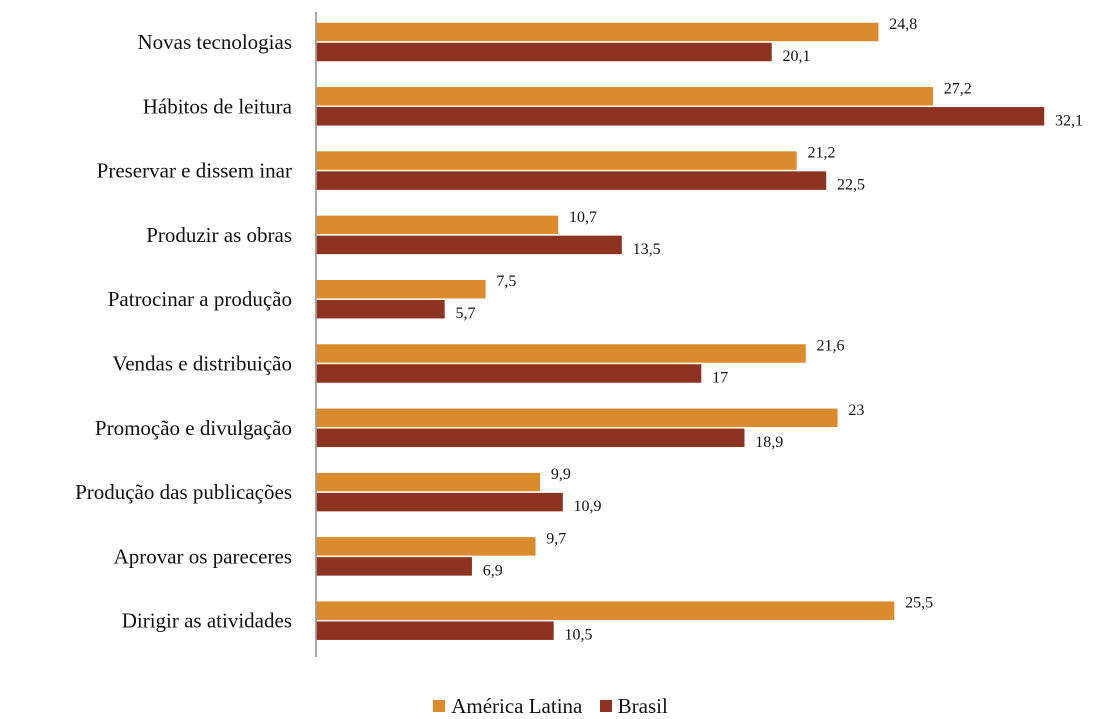 Image resolution: width=1101 pixels, height=719 pixels. Describe the element at coordinates (597, 32) in the screenshot. I see `bar-america-latina-novas-tecnologias` at that location.